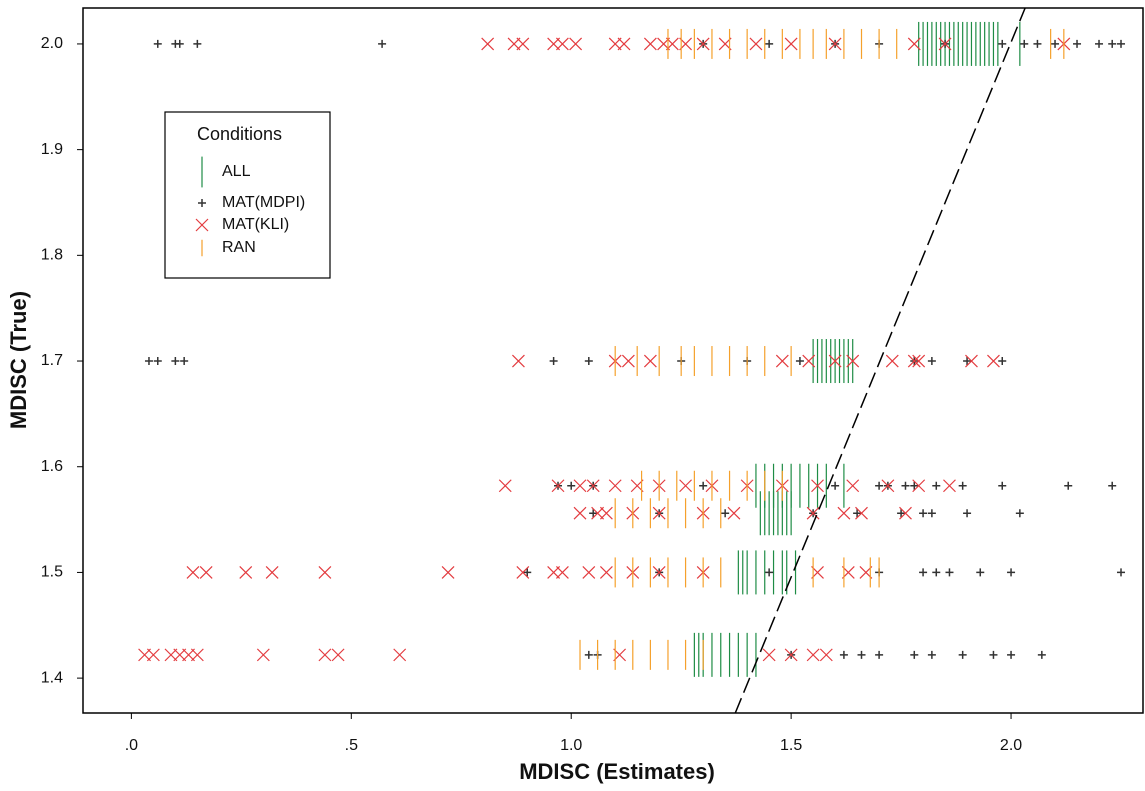 Image resolution: width=1145 pixels, height=791 pixels. Describe the element at coordinates (571, 745) in the screenshot. I see `x-tick-label: 1.0` at that location.